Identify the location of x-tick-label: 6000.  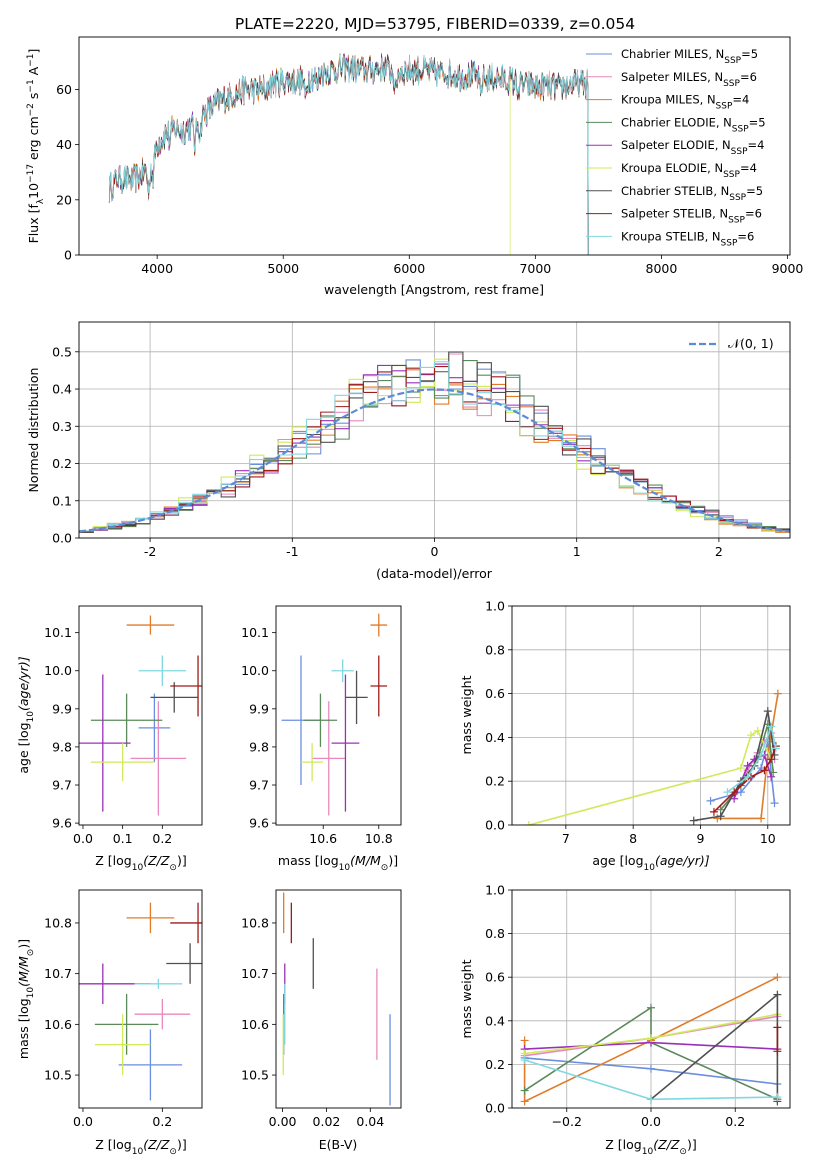
(409, 268).